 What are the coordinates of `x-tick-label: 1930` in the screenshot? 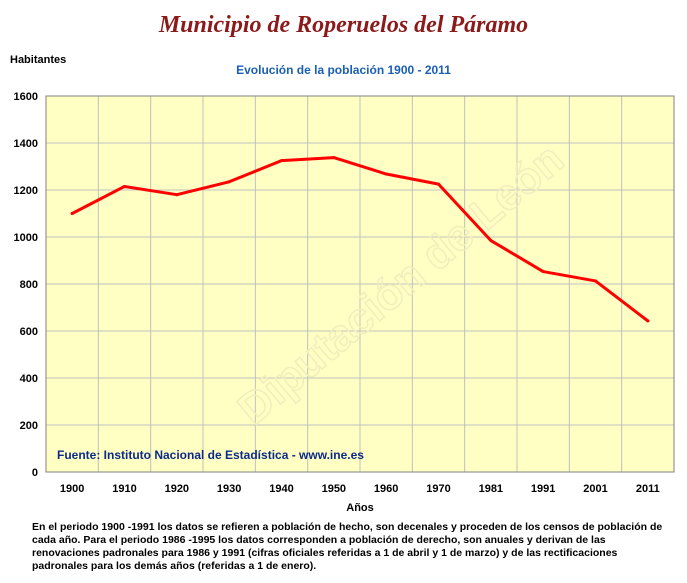 It's located at (229, 489).